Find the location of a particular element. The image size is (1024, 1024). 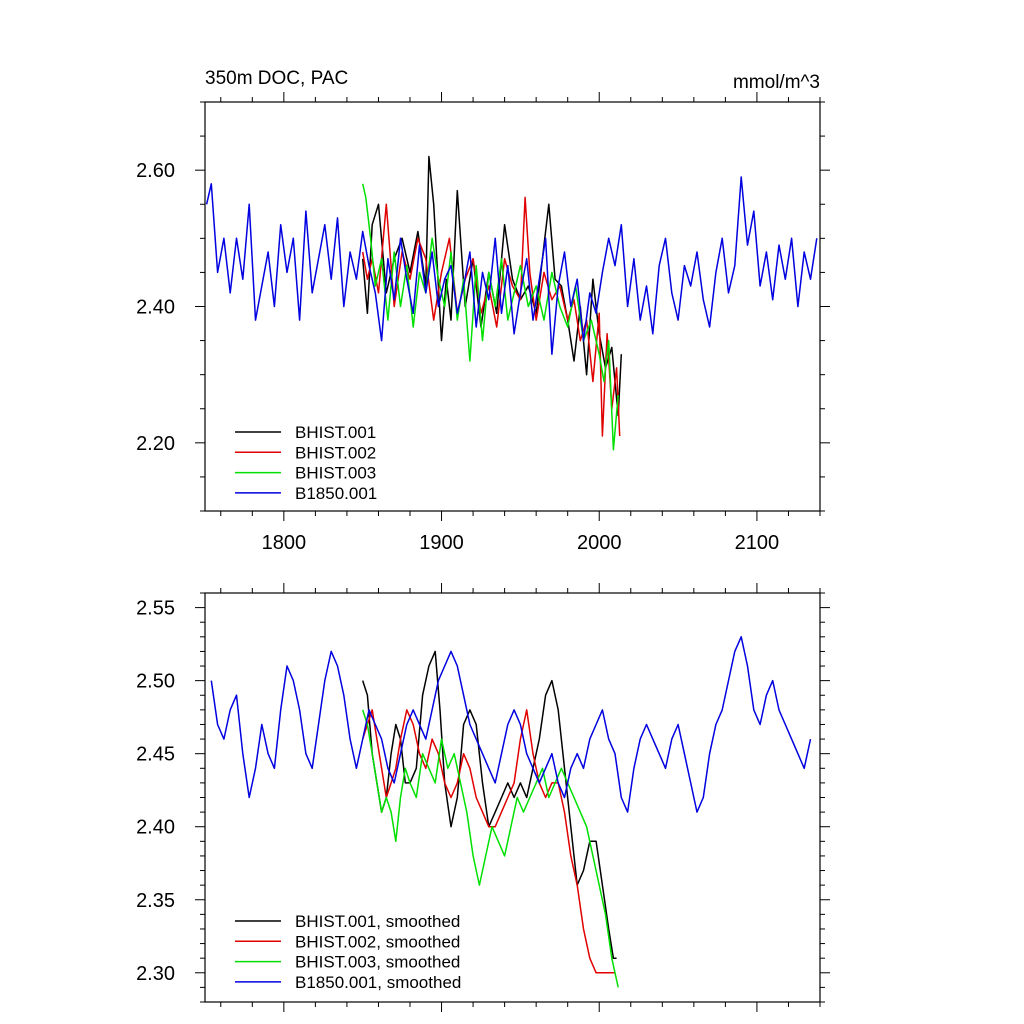

x-tick-label: 1800 is located at coordinates (284, 543).